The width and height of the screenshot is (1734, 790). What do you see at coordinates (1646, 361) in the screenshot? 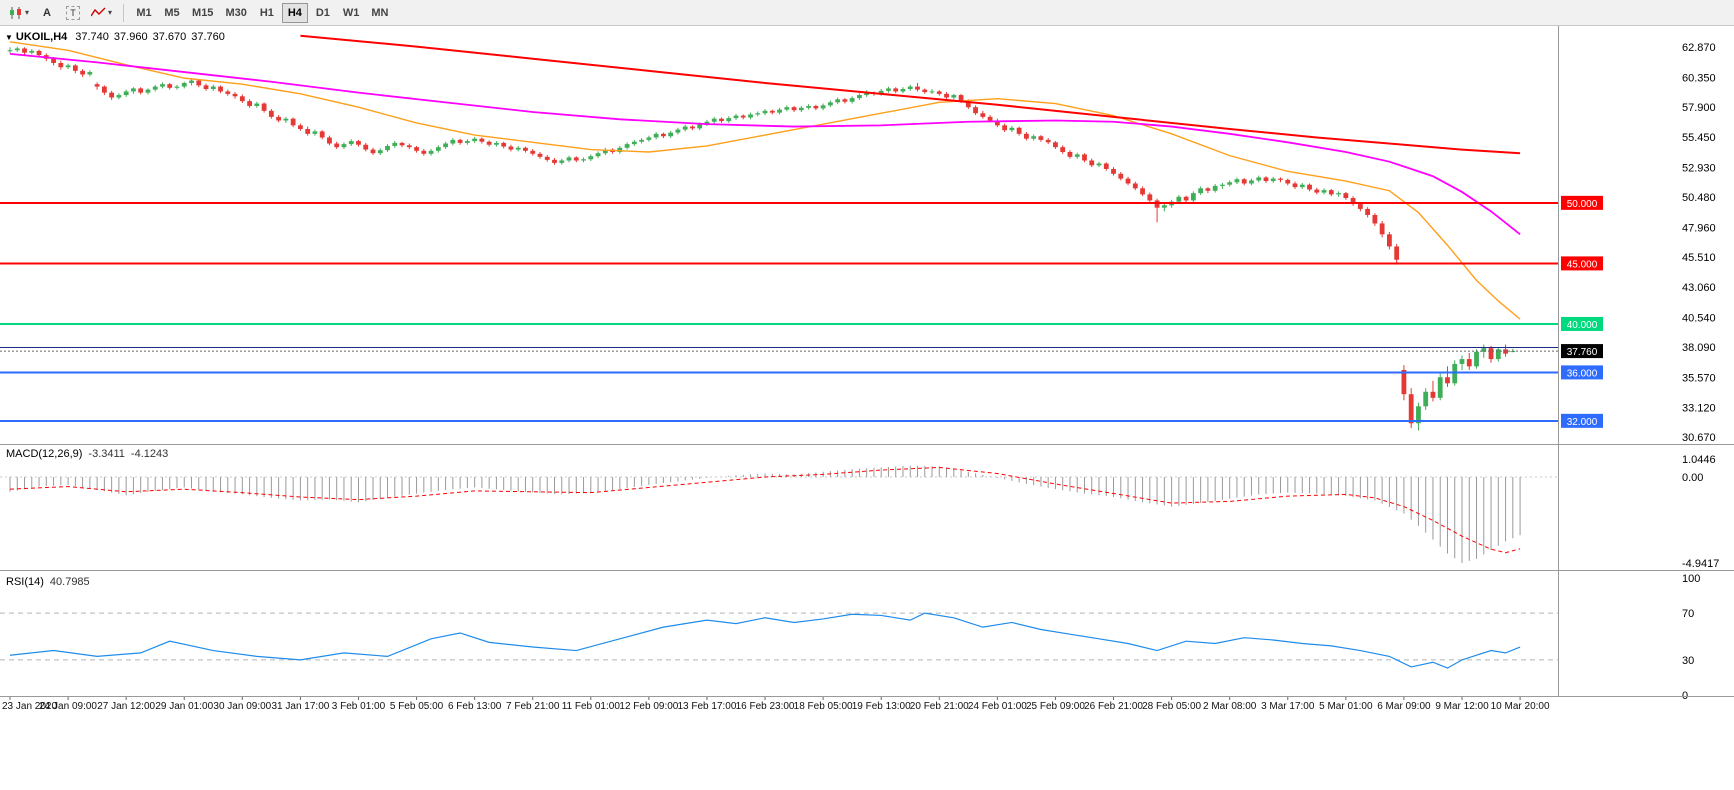
I see `price-scale-area` at bounding box center [1646, 361].